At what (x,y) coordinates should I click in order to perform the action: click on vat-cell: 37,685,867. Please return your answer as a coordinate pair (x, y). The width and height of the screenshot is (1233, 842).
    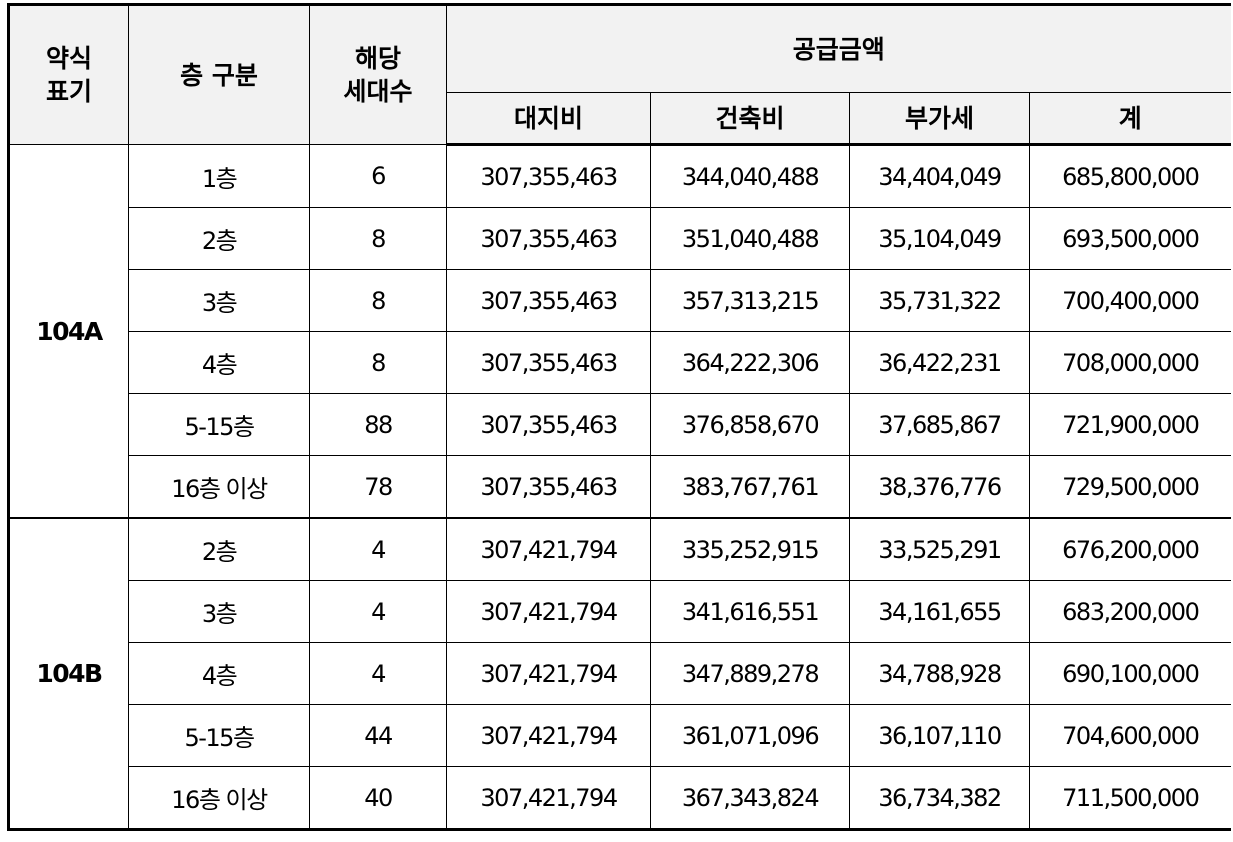
    Looking at the image, I should click on (939, 424).